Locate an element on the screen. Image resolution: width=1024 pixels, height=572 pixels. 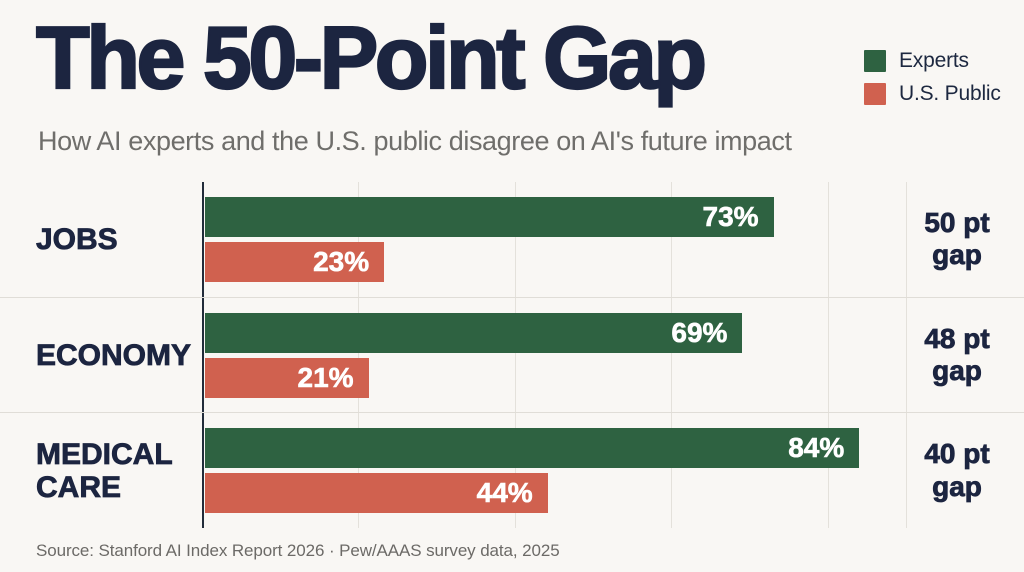
y-axis-line is located at coordinates (203, 355).